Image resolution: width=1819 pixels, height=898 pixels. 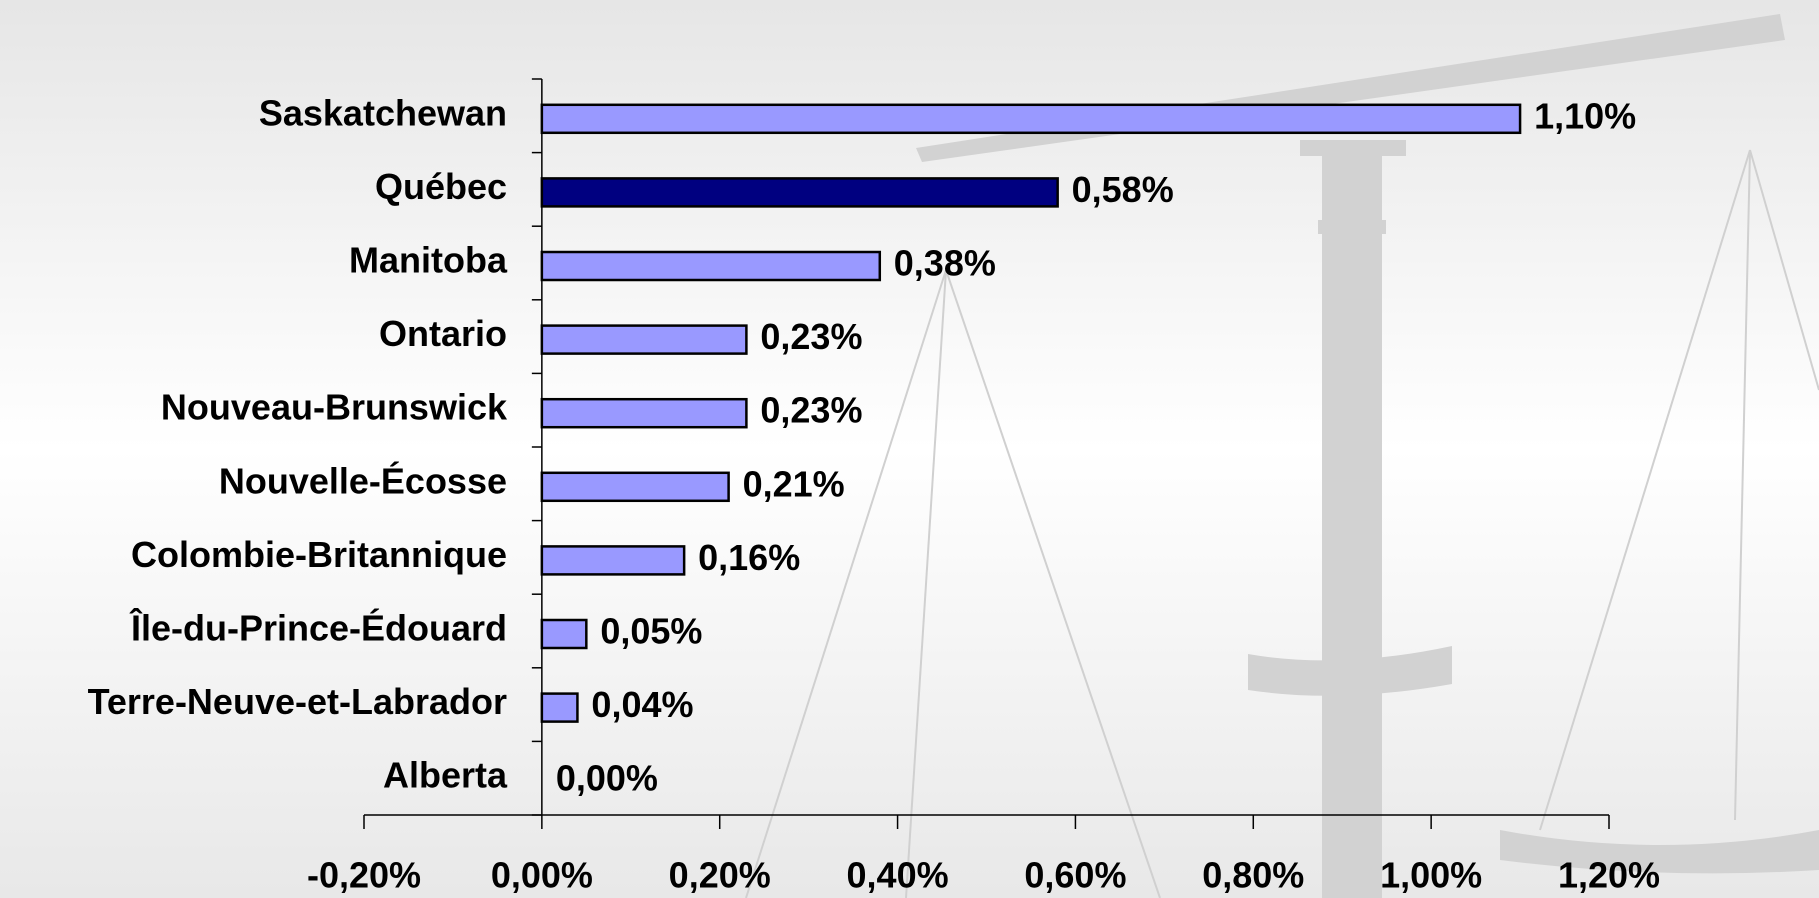 I want to click on x-tick-label: -0,20%, so click(x=364, y=875).